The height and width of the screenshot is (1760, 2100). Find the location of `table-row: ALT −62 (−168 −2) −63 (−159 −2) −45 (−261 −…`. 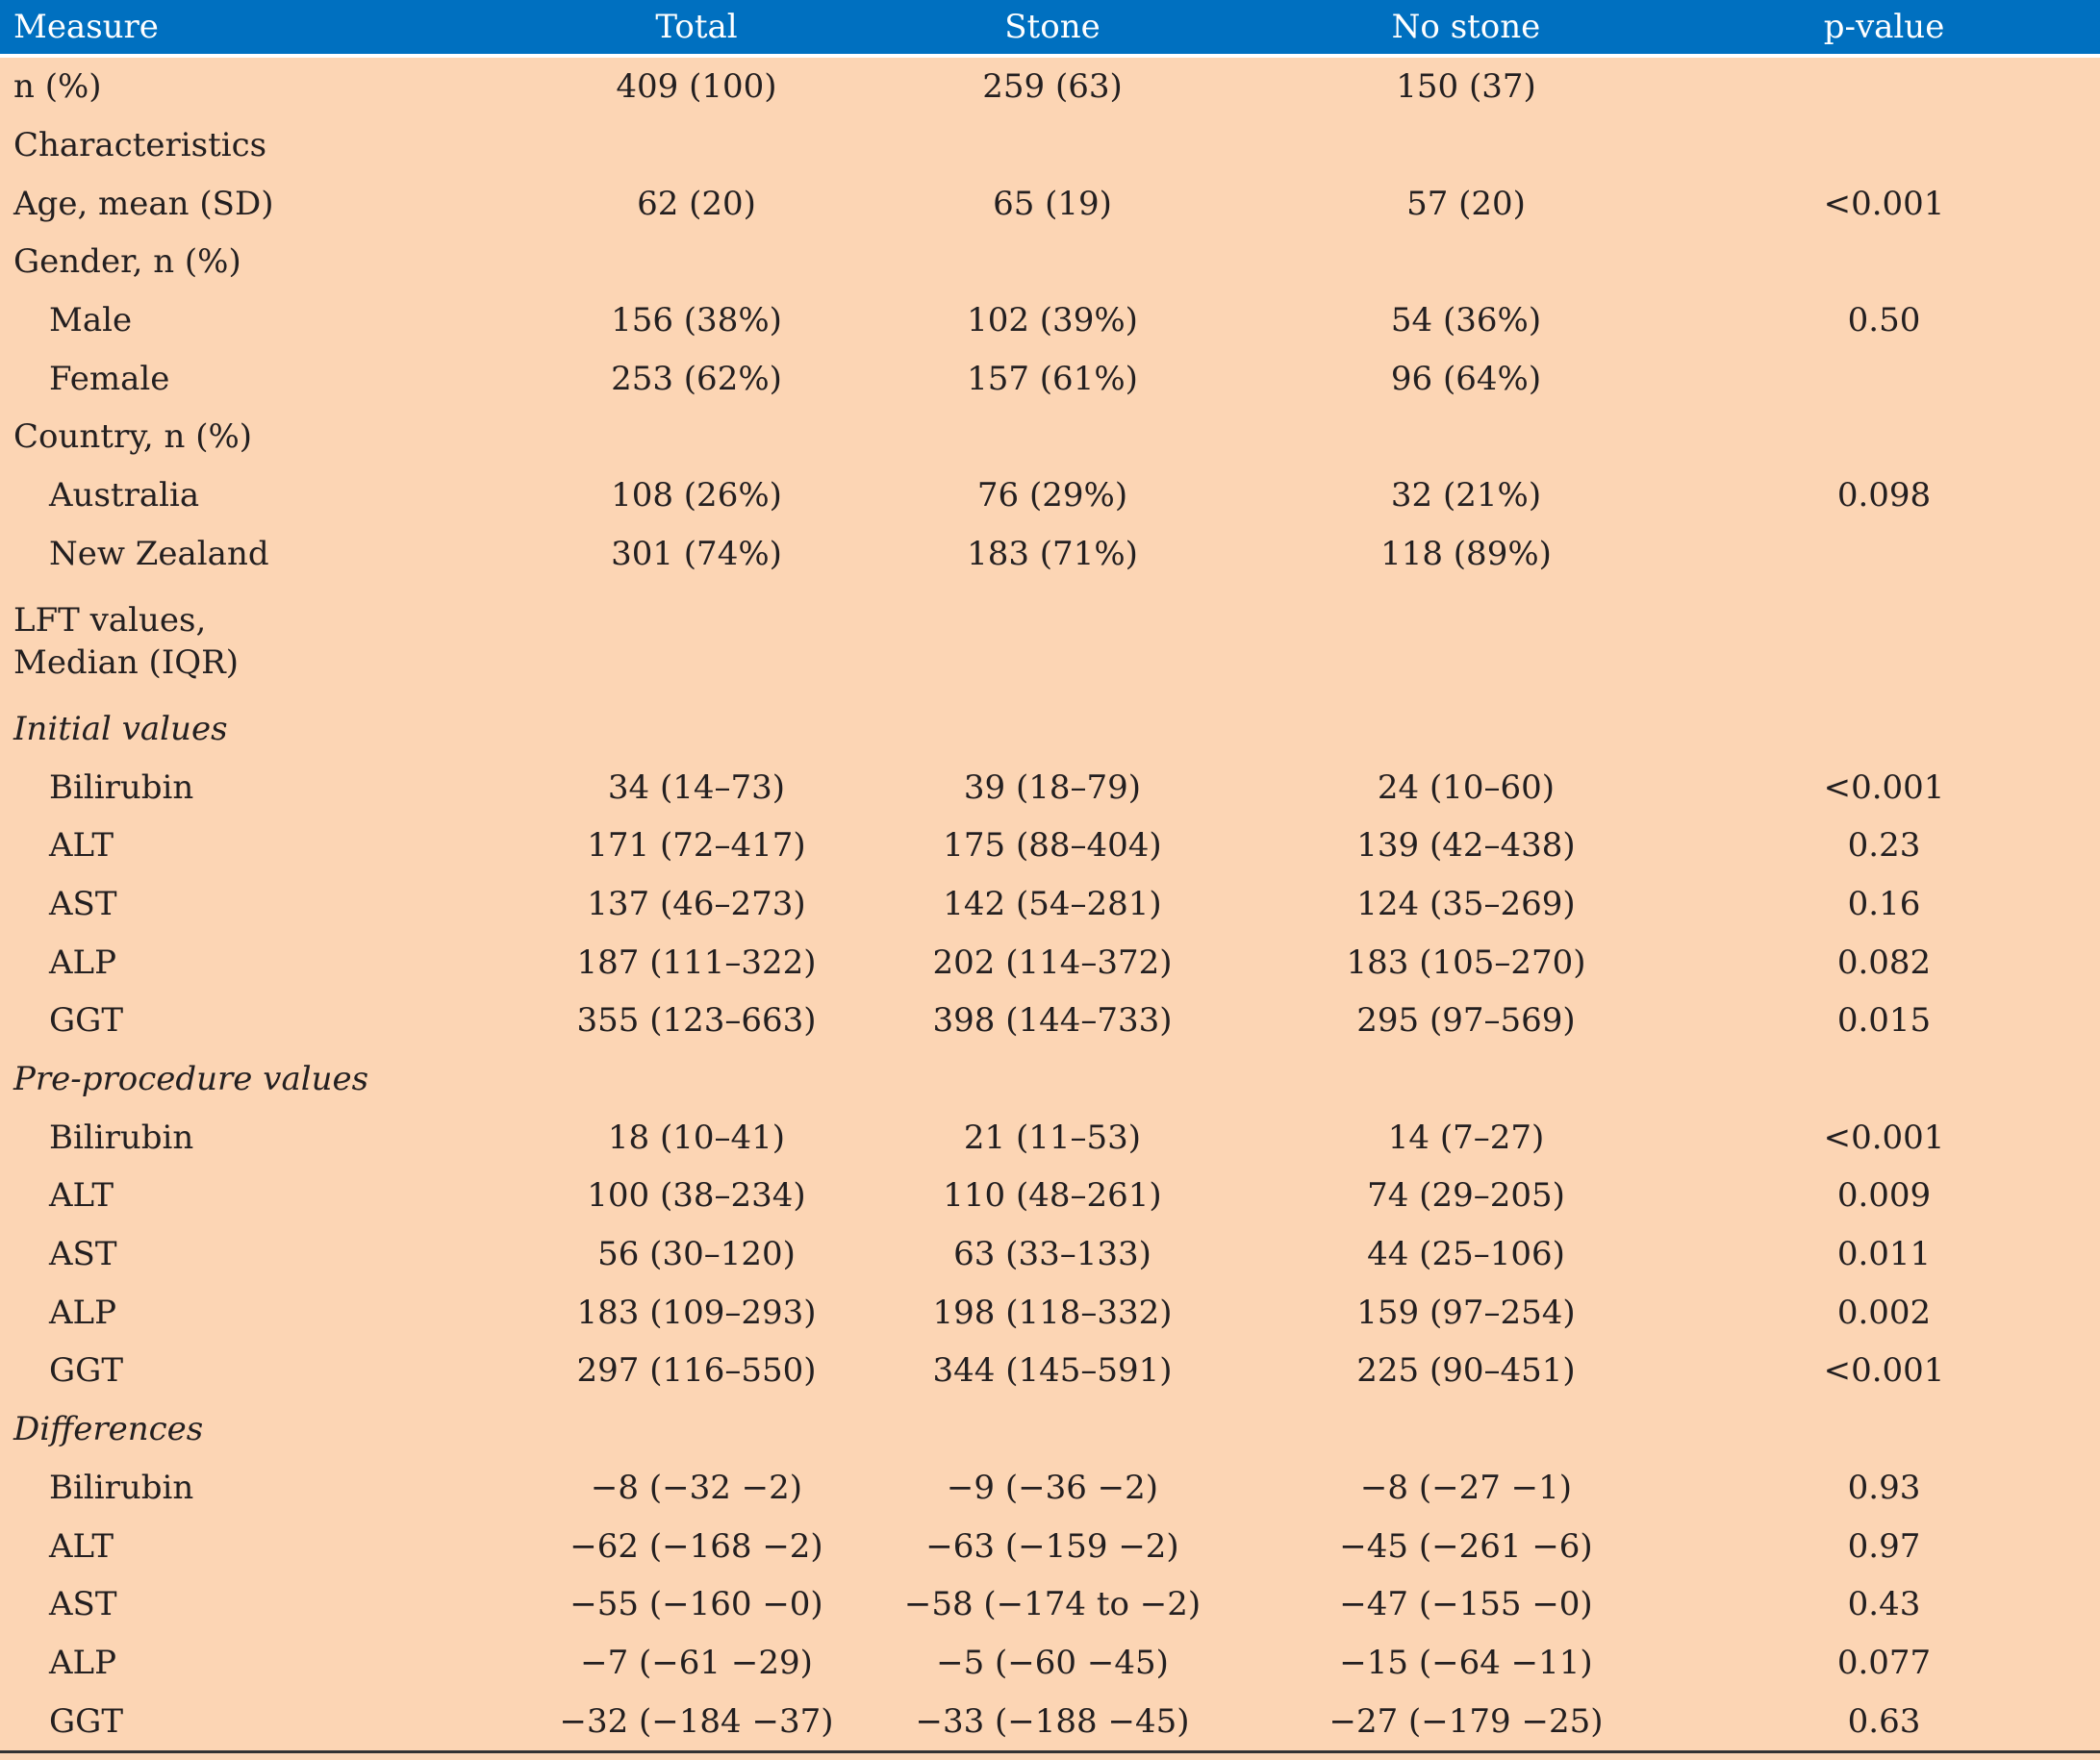

table-row: ALT −62 (−168 −2) −63 (−159 −2) −45 (−261 −… is located at coordinates (1050, 1546).